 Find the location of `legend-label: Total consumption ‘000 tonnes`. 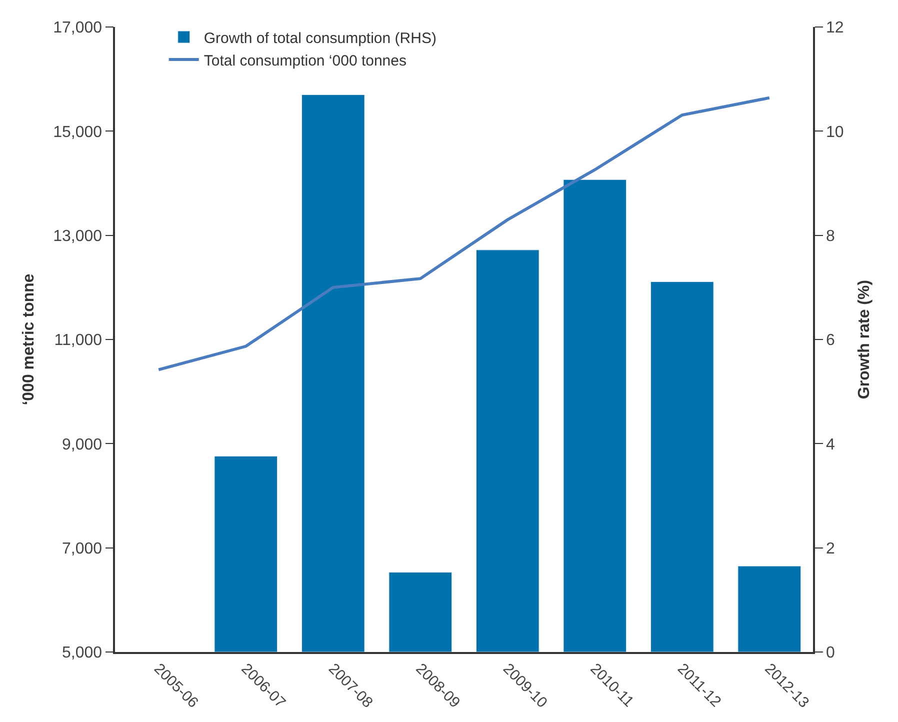

legend-label: Total consumption ‘000 tonnes is located at coordinates (305, 61).